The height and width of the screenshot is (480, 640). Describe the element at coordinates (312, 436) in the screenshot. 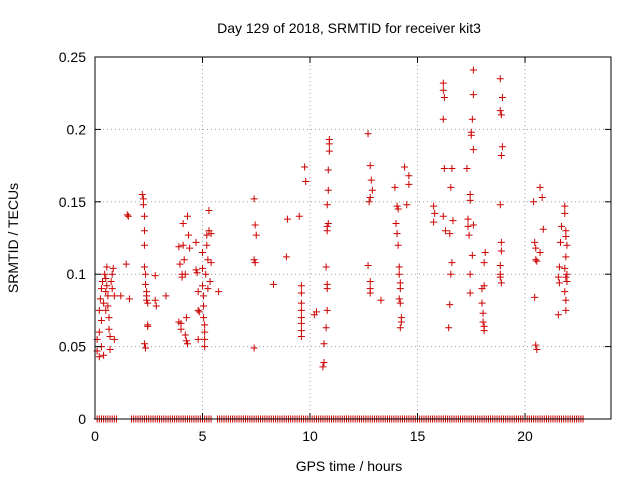

I see `x-tick-labels: 0 5 10 15 20` at that location.